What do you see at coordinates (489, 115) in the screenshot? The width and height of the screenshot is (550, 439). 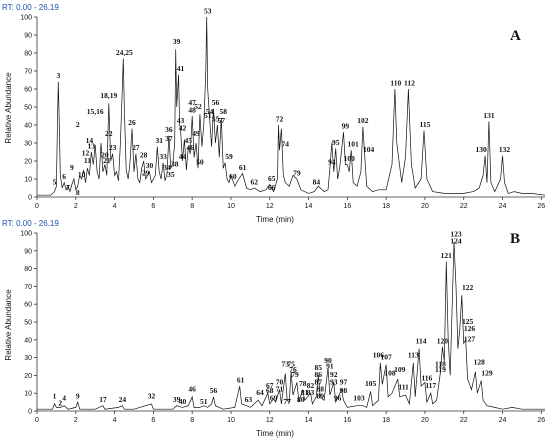 I see `peak-label: 131` at bounding box center [489, 115].